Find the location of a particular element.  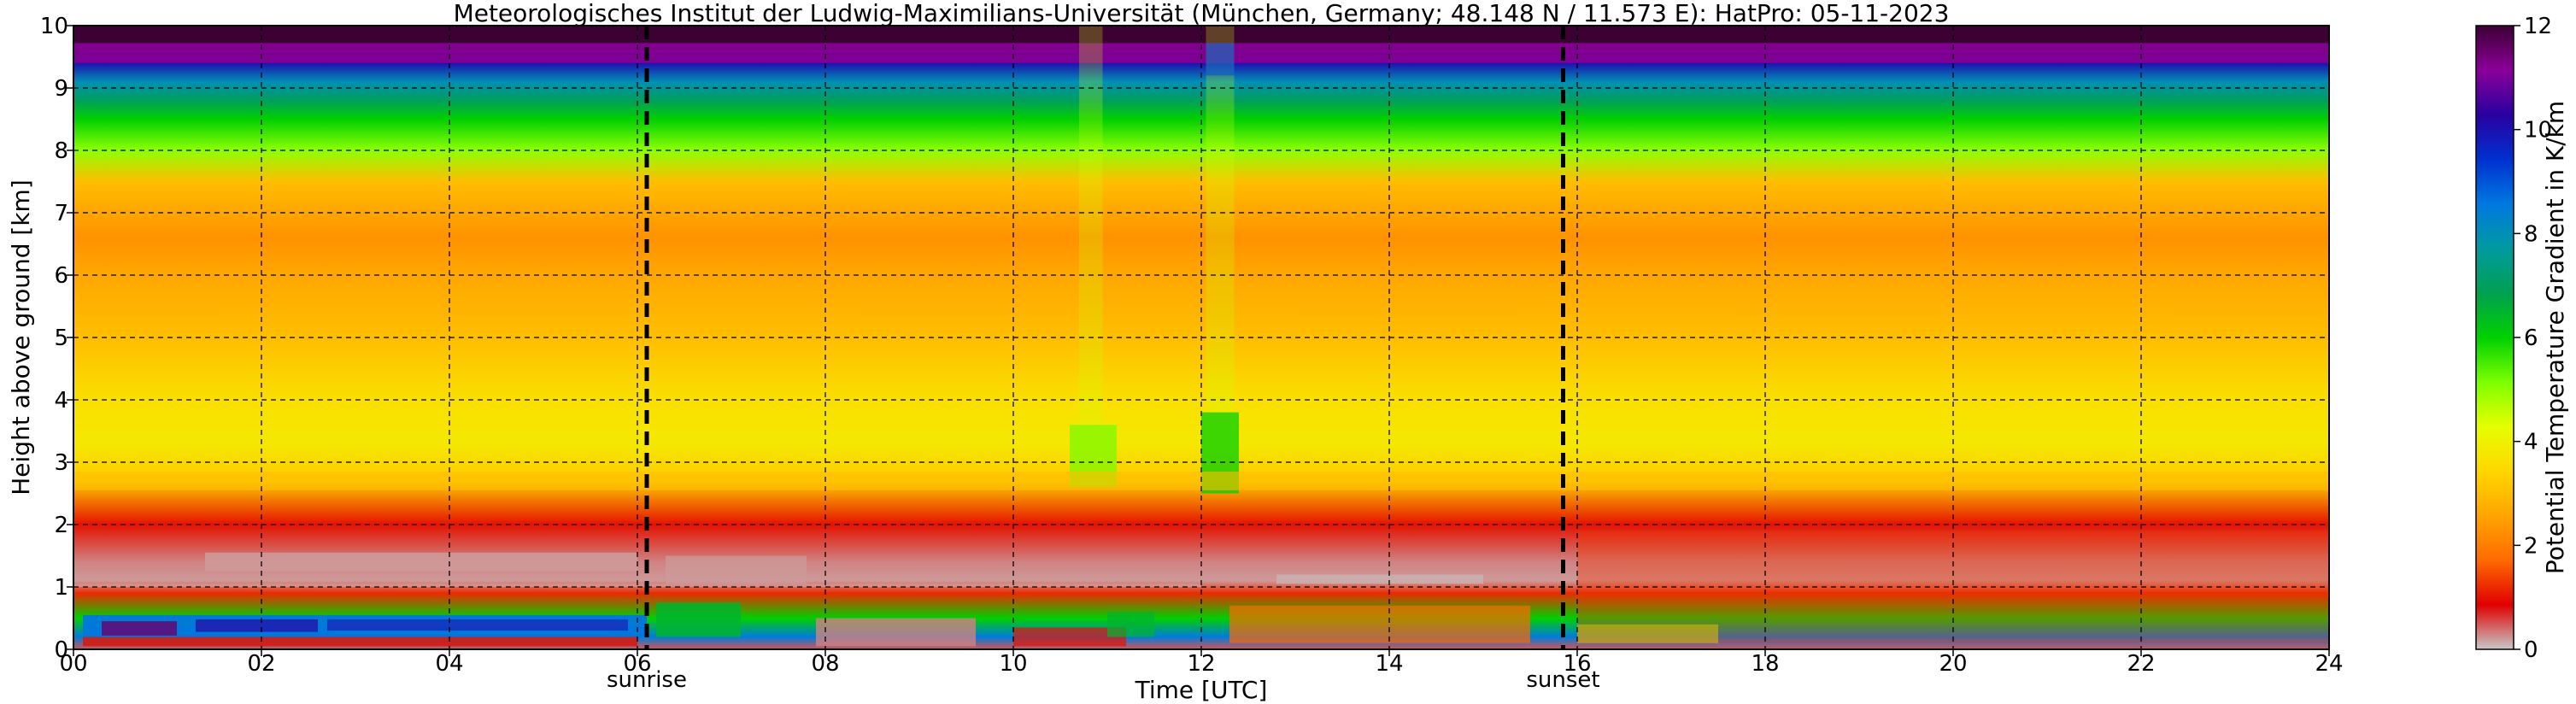

colorbar-tick-label: 6 is located at coordinates (2531, 338).